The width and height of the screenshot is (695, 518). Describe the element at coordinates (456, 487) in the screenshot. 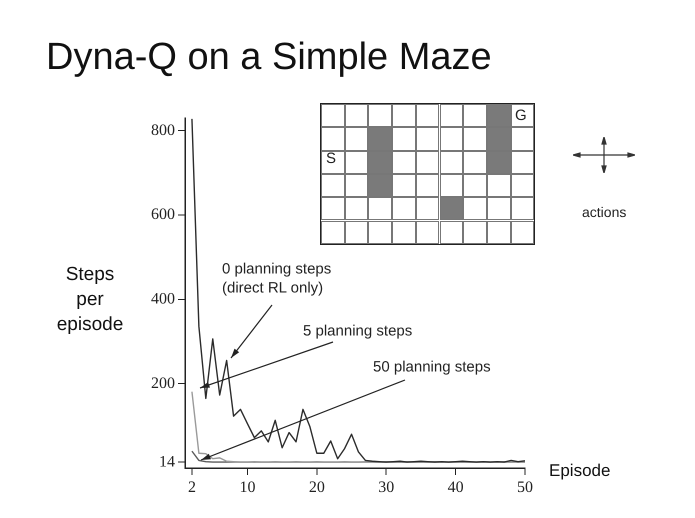

I see `x-tick-label: 40` at that location.